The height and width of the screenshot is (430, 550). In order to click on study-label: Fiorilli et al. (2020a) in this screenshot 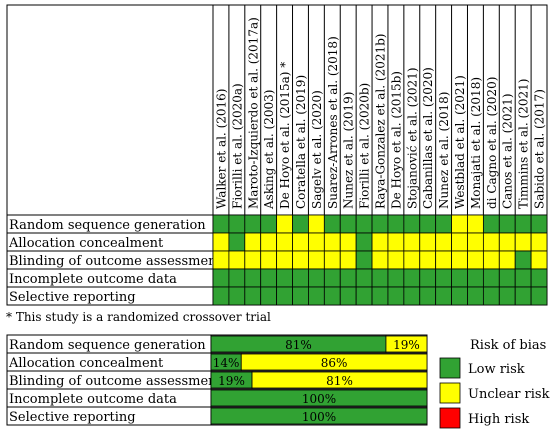, I will do `click(237, 146)`.